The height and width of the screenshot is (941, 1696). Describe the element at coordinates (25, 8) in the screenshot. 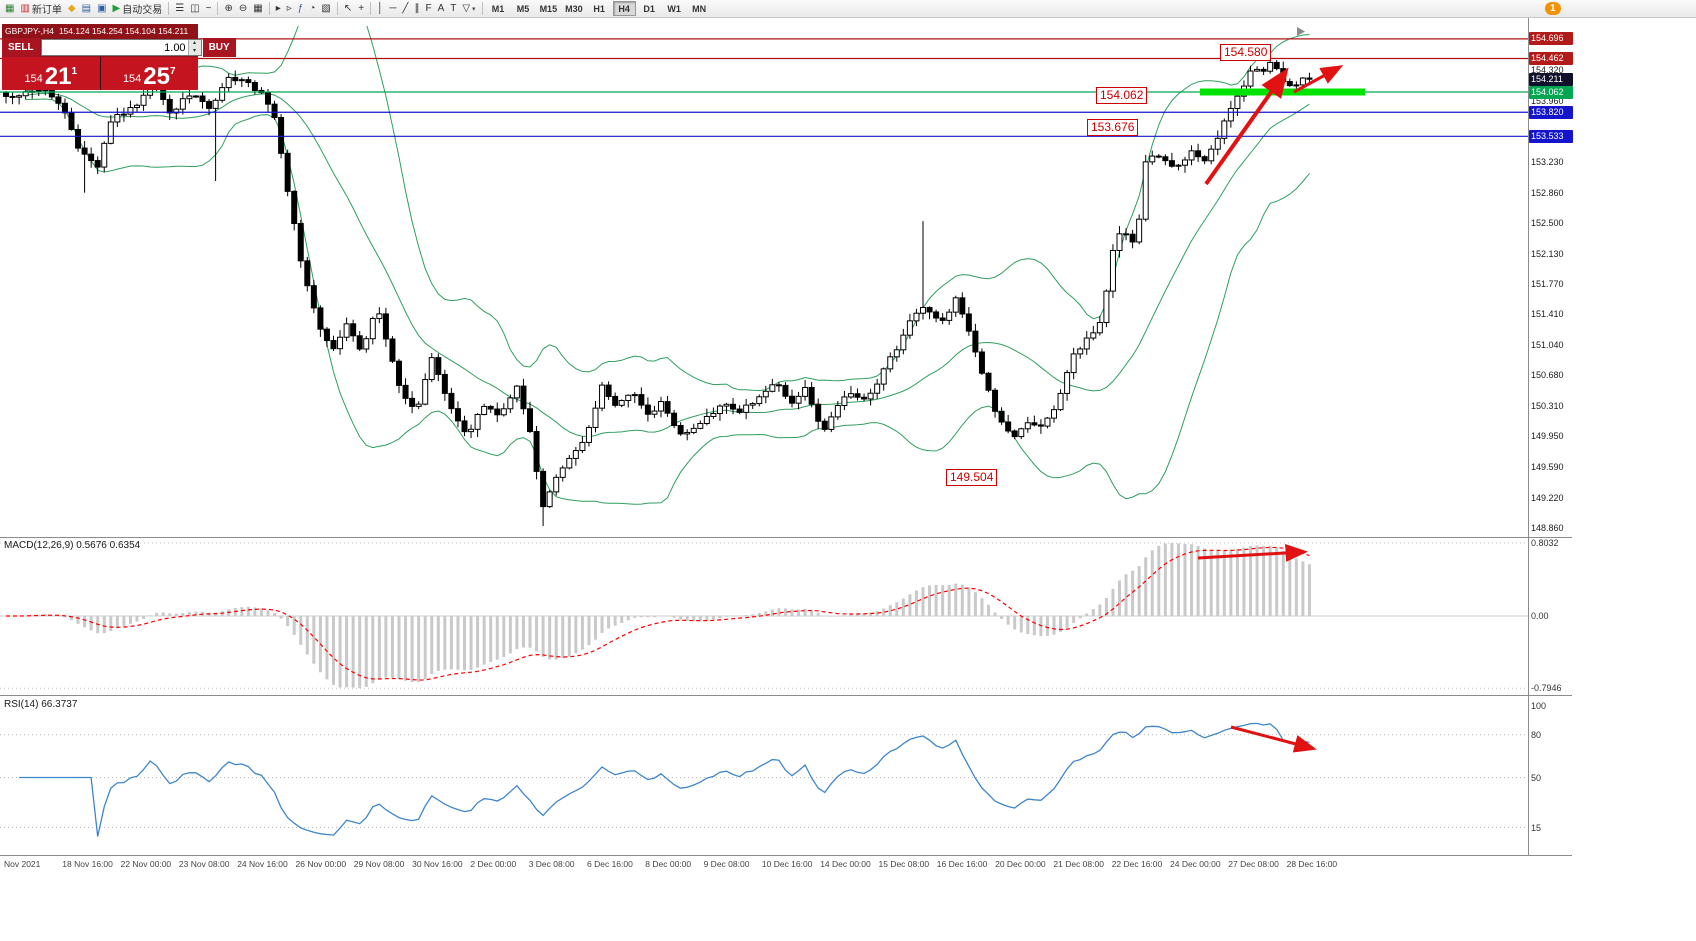

I see `new-order-icon: ▥` at that location.